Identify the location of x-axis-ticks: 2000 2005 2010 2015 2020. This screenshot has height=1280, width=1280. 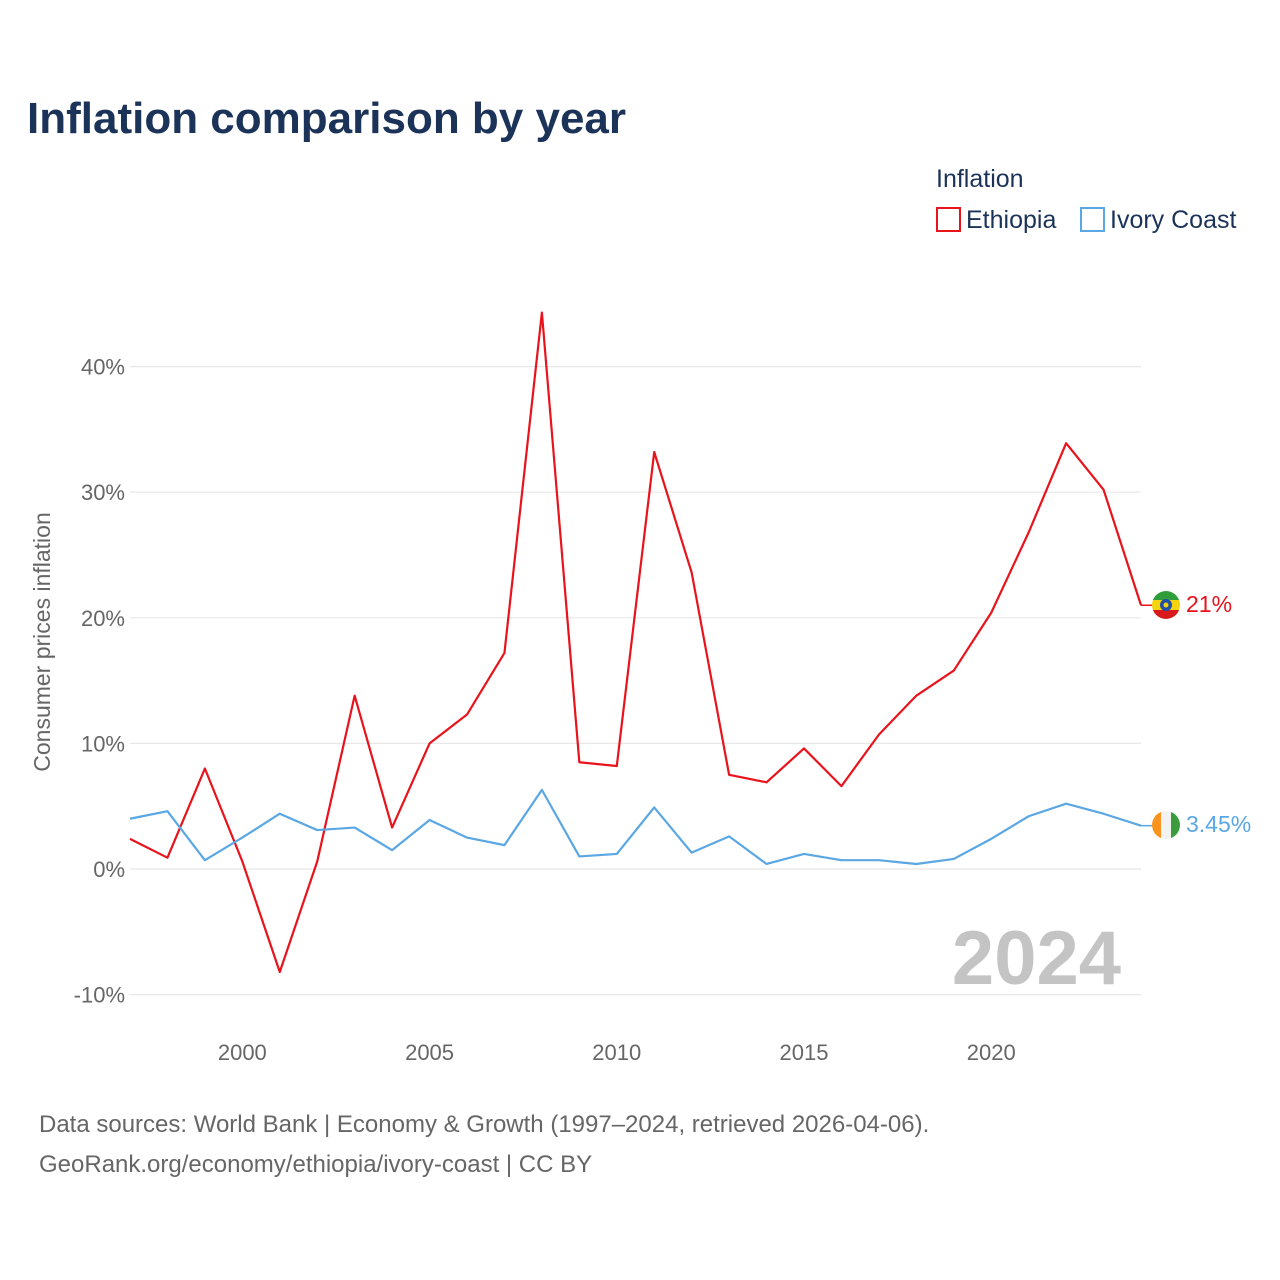
(617, 1052).